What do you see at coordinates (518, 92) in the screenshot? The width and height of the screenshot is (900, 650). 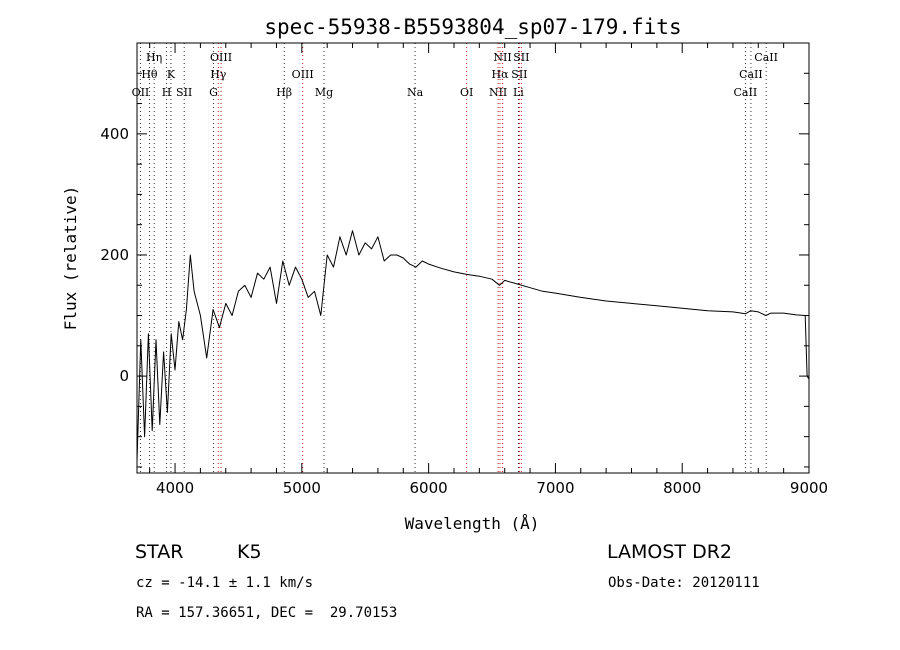 I see `line-label: Li` at bounding box center [518, 92].